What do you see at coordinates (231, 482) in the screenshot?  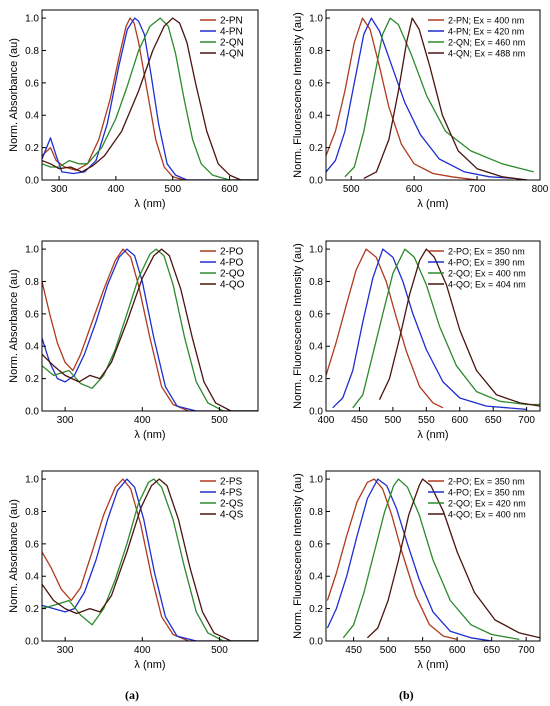 I see `legend-entry: 2-PS` at bounding box center [231, 482].